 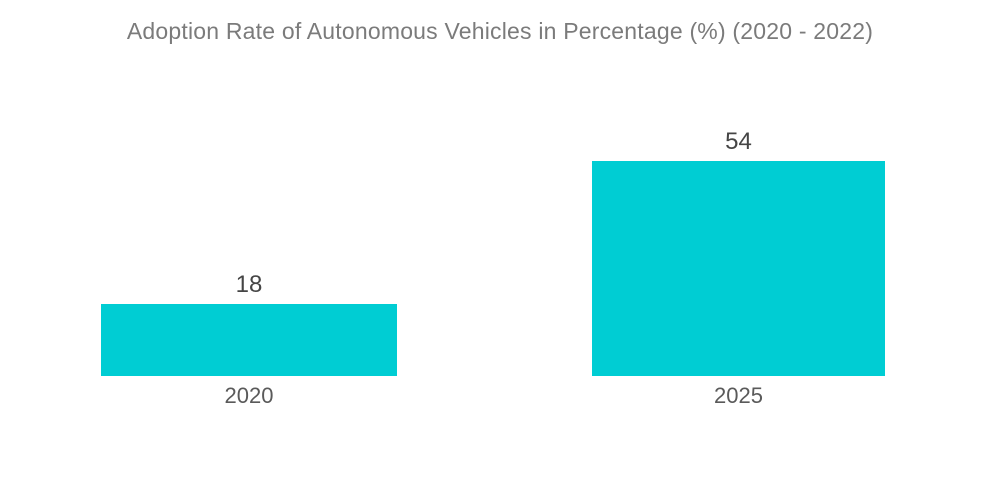 What do you see at coordinates (738, 395) in the screenshot?
I see `category-label: 2025` at bounding box center [738, 395].